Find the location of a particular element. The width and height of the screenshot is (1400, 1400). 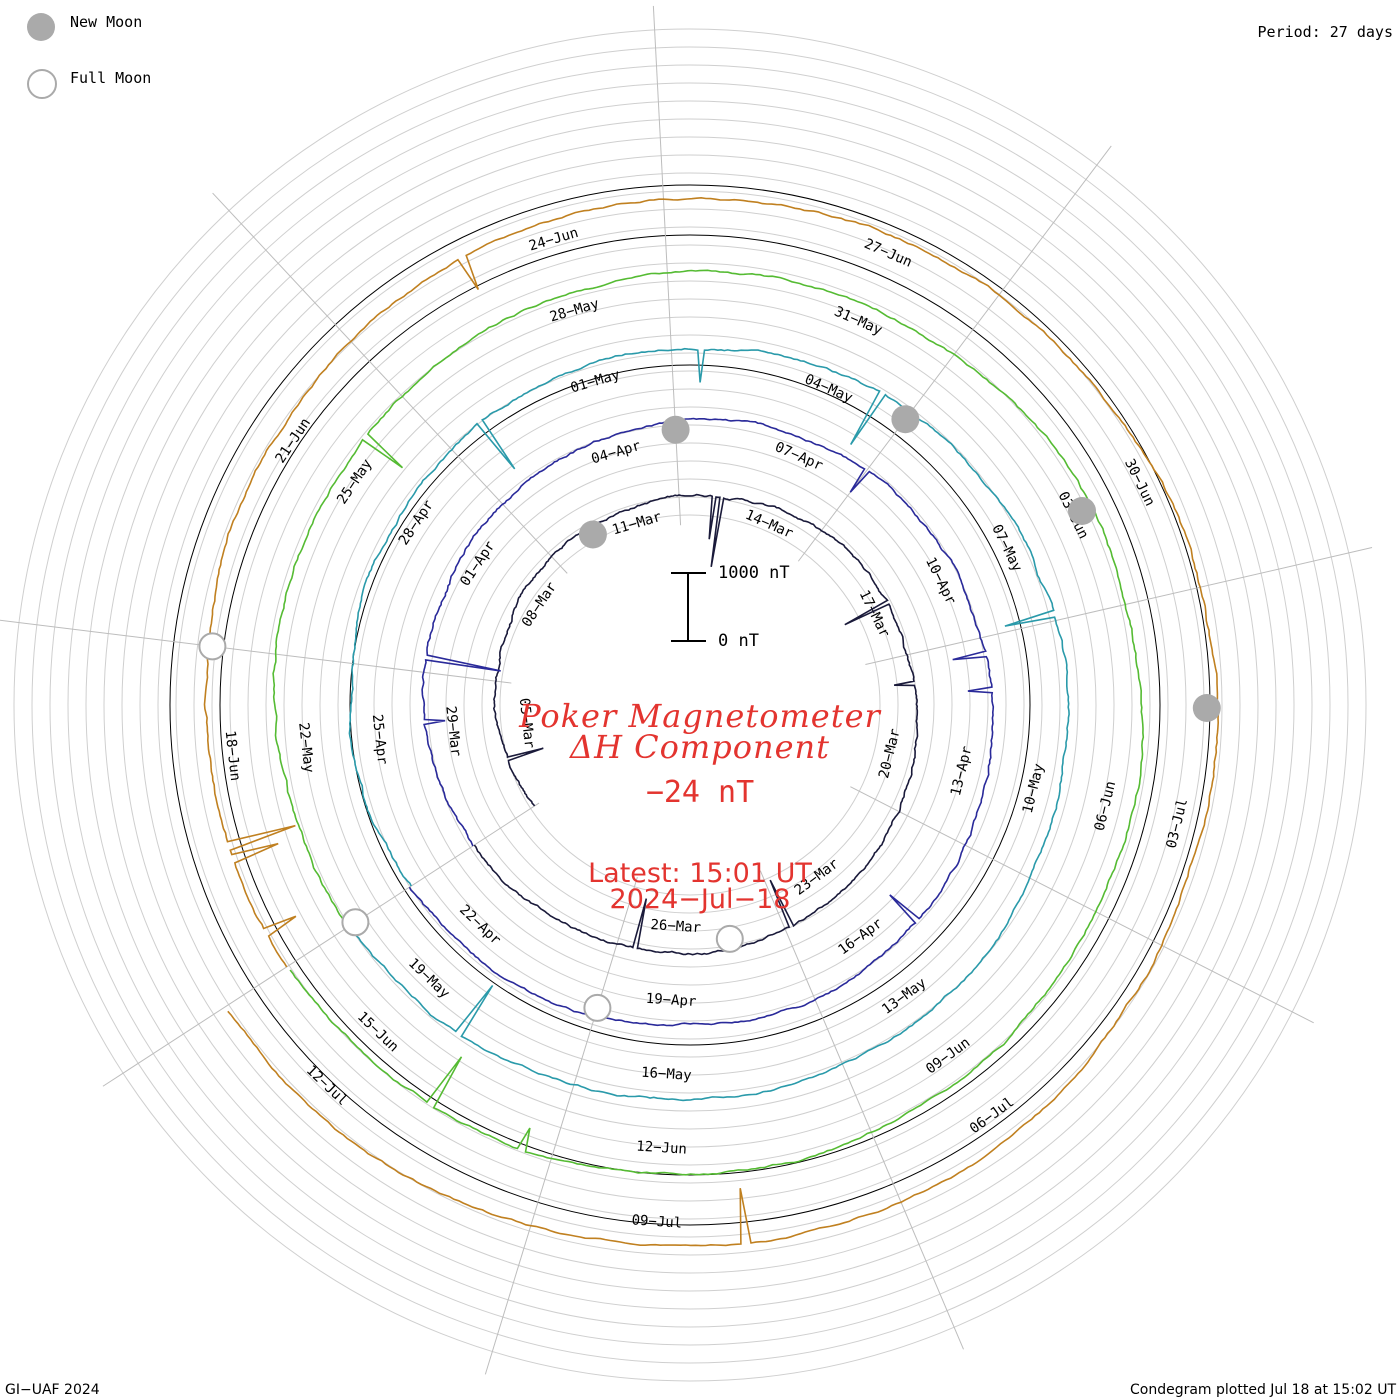

date-label: 25−May is located at coordinates (354, 481).